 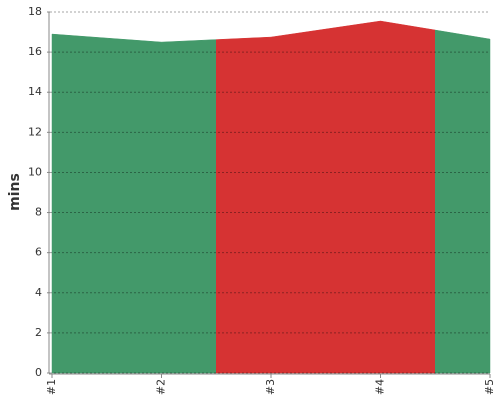 I want to click on x-tick-label: #2, so click(x=161, y=387).